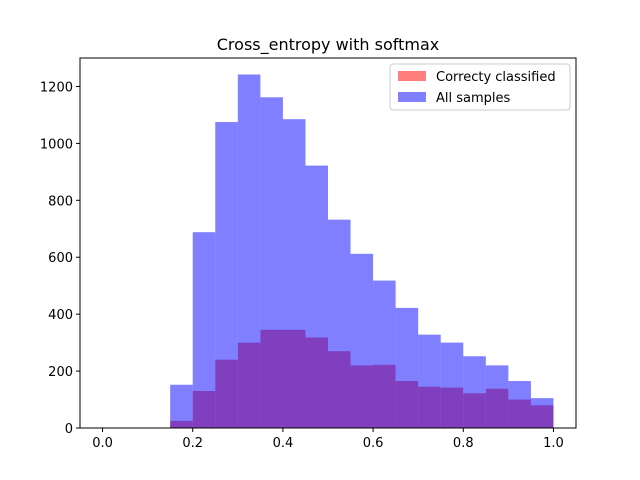  What do you see at coordinates (60, 201) in the screenshot?
I see `y-tick-label: 800` at bounding box center [60, 201].